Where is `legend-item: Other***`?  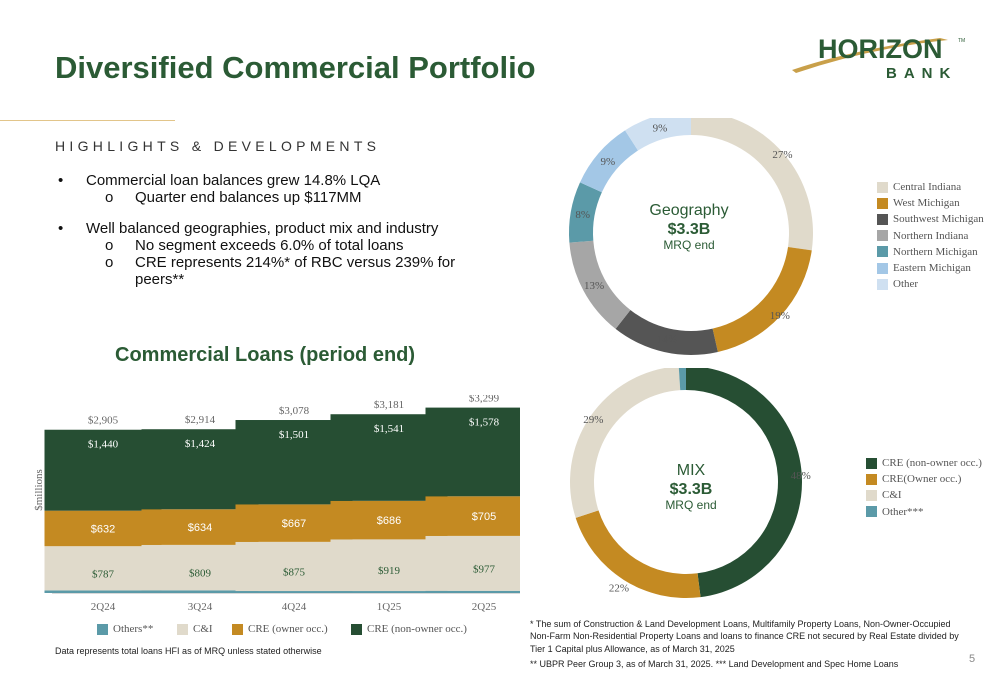
legend-item: Other*** is located at coordinates (895, 512).